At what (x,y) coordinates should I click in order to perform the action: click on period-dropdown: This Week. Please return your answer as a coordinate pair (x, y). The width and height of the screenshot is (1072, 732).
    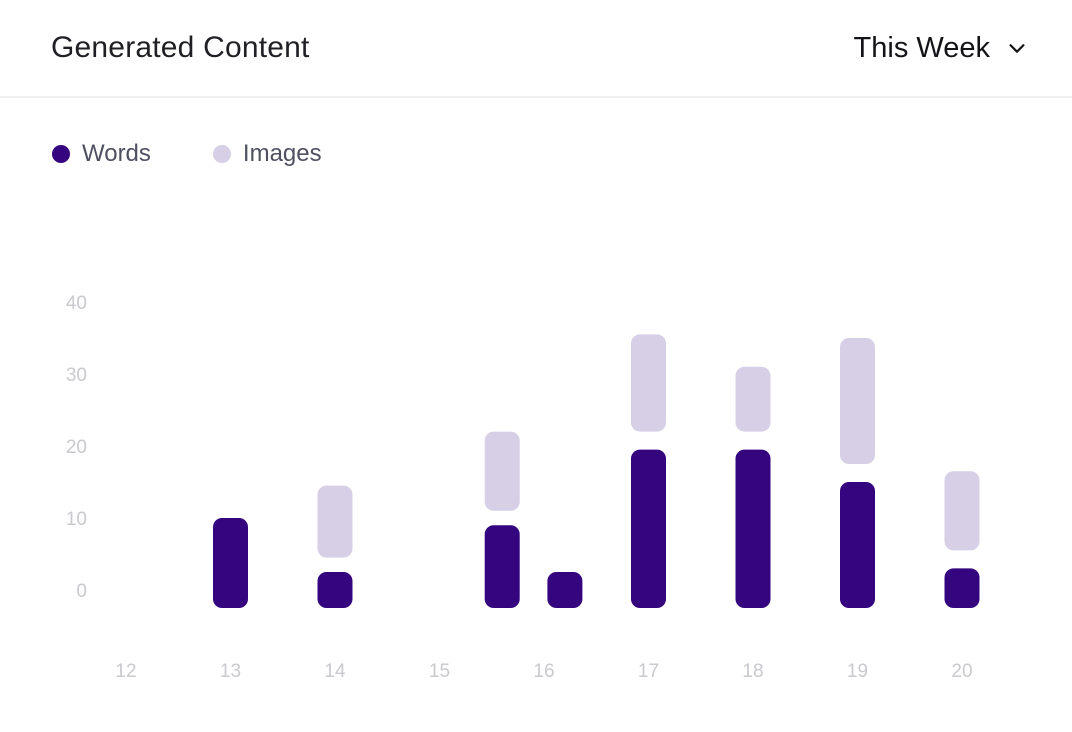
    Looking at the image, I should click on (941, 48).